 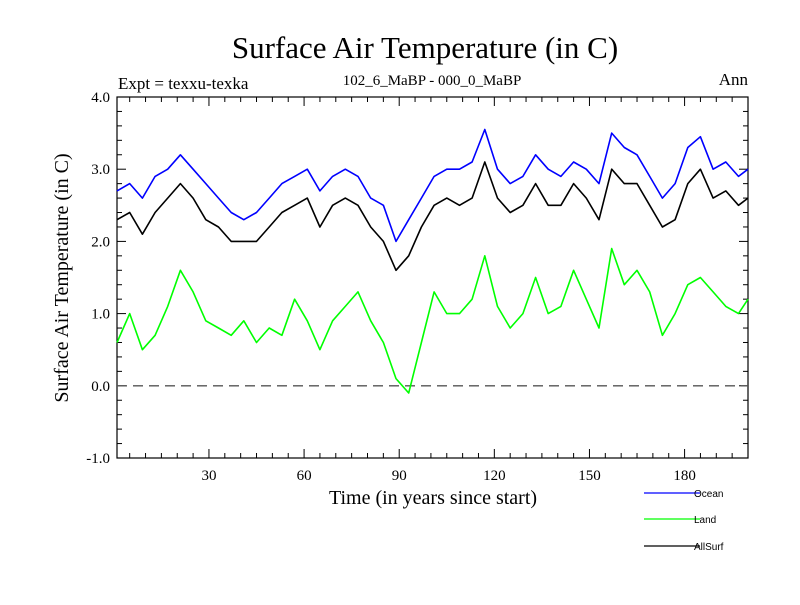 What do you see at coordinates (100, 315) in the screenshot?
I see `y-tick-label: 1.0` at bounding box center [100, 315].